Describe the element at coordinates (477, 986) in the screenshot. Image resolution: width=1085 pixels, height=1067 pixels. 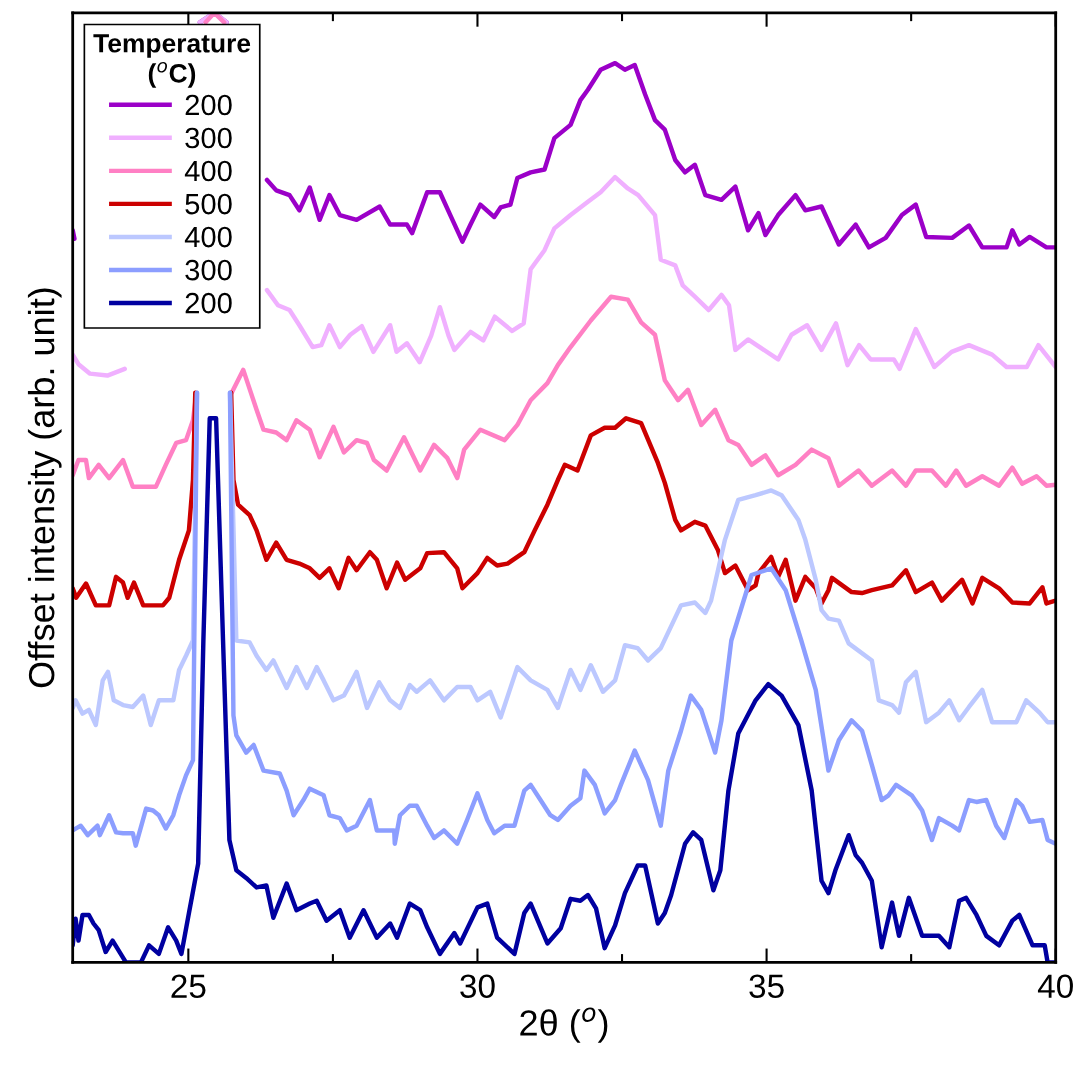
I see `x-tick-label: 30` at that location.